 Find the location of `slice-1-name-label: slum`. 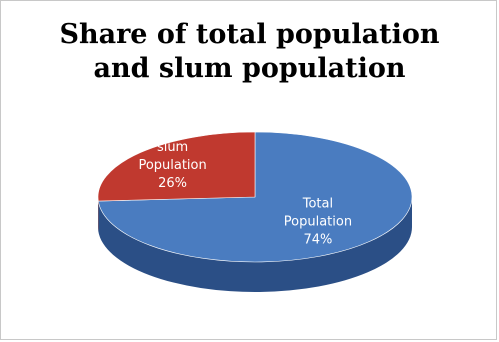

slice-1-name-label: slum is located at coordinates (172, 147).